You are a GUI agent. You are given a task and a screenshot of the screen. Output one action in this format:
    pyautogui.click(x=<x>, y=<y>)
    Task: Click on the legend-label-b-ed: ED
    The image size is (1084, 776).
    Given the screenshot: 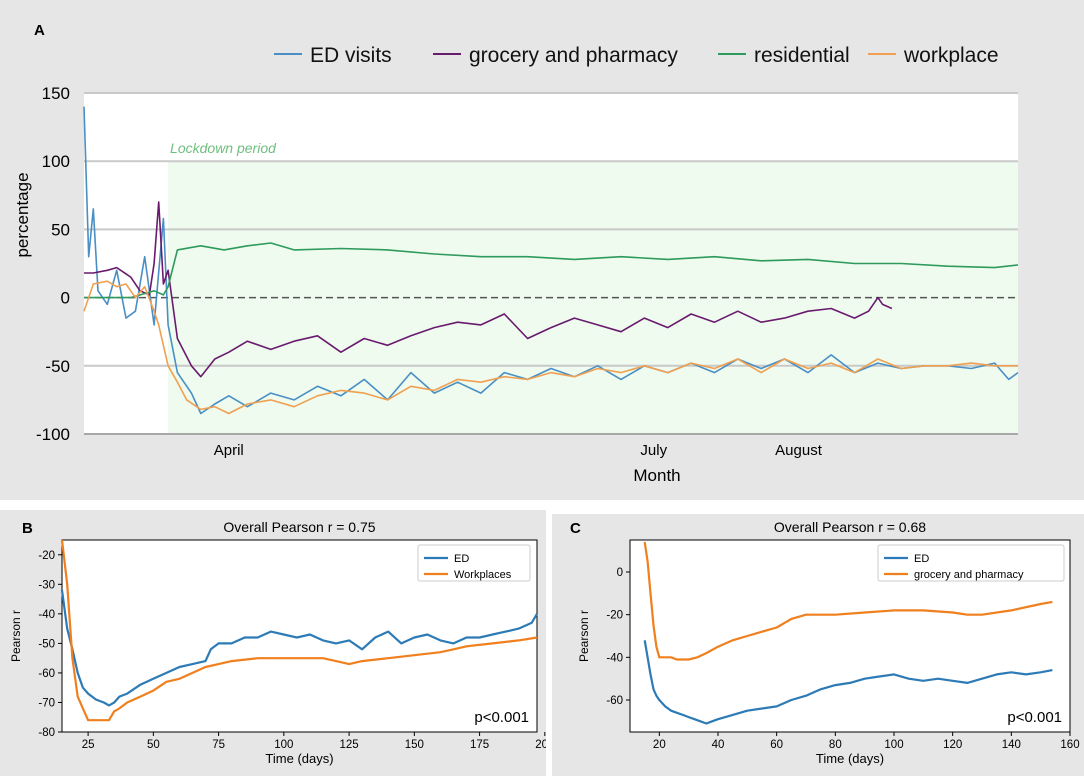 What is the action you would take?
    pyautogui.click(x=461, y=559)
    